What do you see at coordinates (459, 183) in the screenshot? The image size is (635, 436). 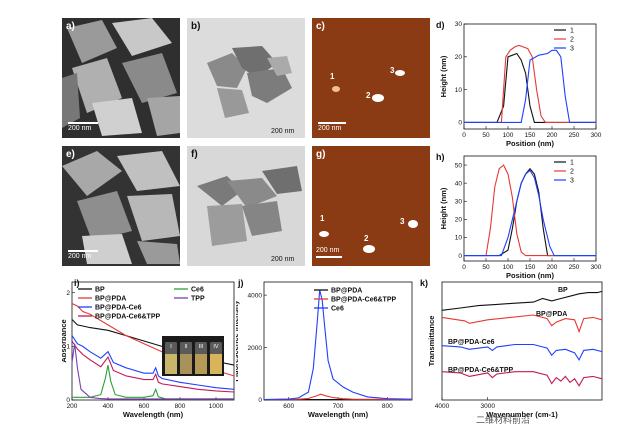 I see `y-tick-label: 40` at bounding box center [459, 183].